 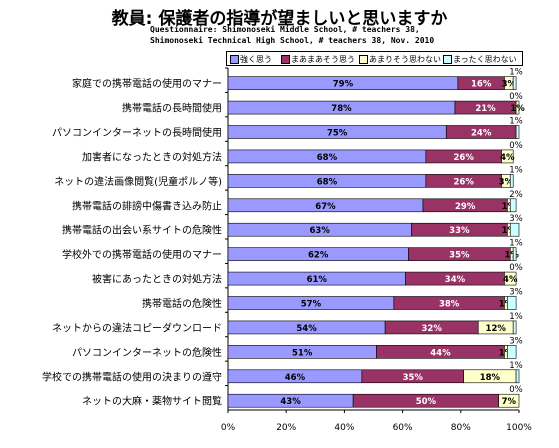 What do you see at coordinates (302, 353) in the screenshot?
I see `bar-data-label: 51%` at bounding box center [302, 353].